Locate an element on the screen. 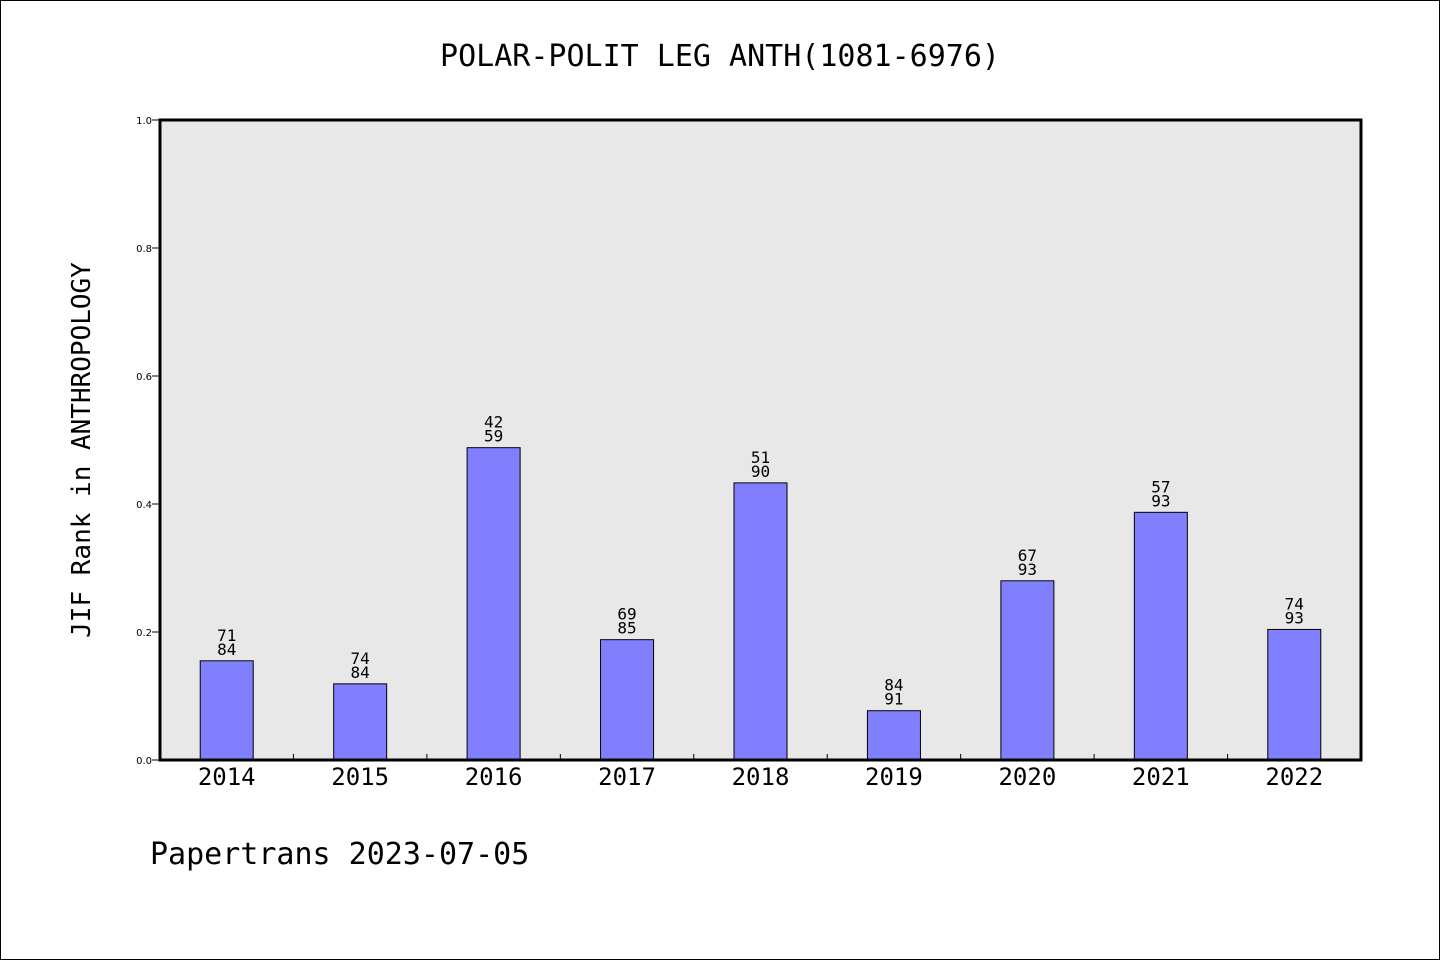 The width and height of the screenshot is (1440, 960). bar-rank-label: 84 is located at coordinates (893, 685).